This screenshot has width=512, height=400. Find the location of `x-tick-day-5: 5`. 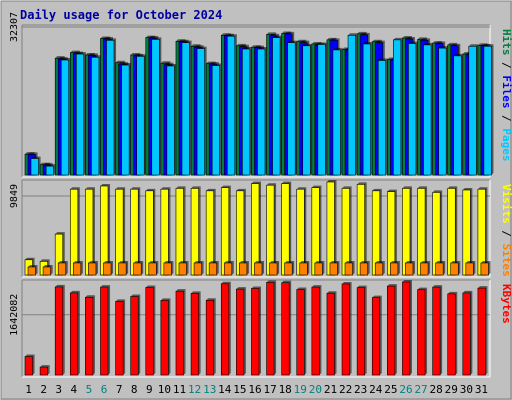

x-tick-day-5: 5 is located at coordinates (89, 389).